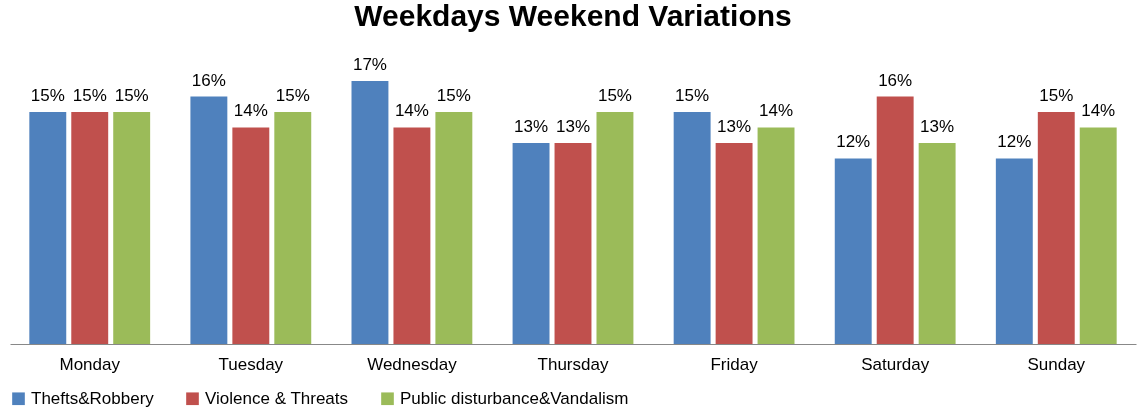 This screenshot has width=1146, height=413. I want to click on legend-label: Violence & Threats, so click(277, 398).